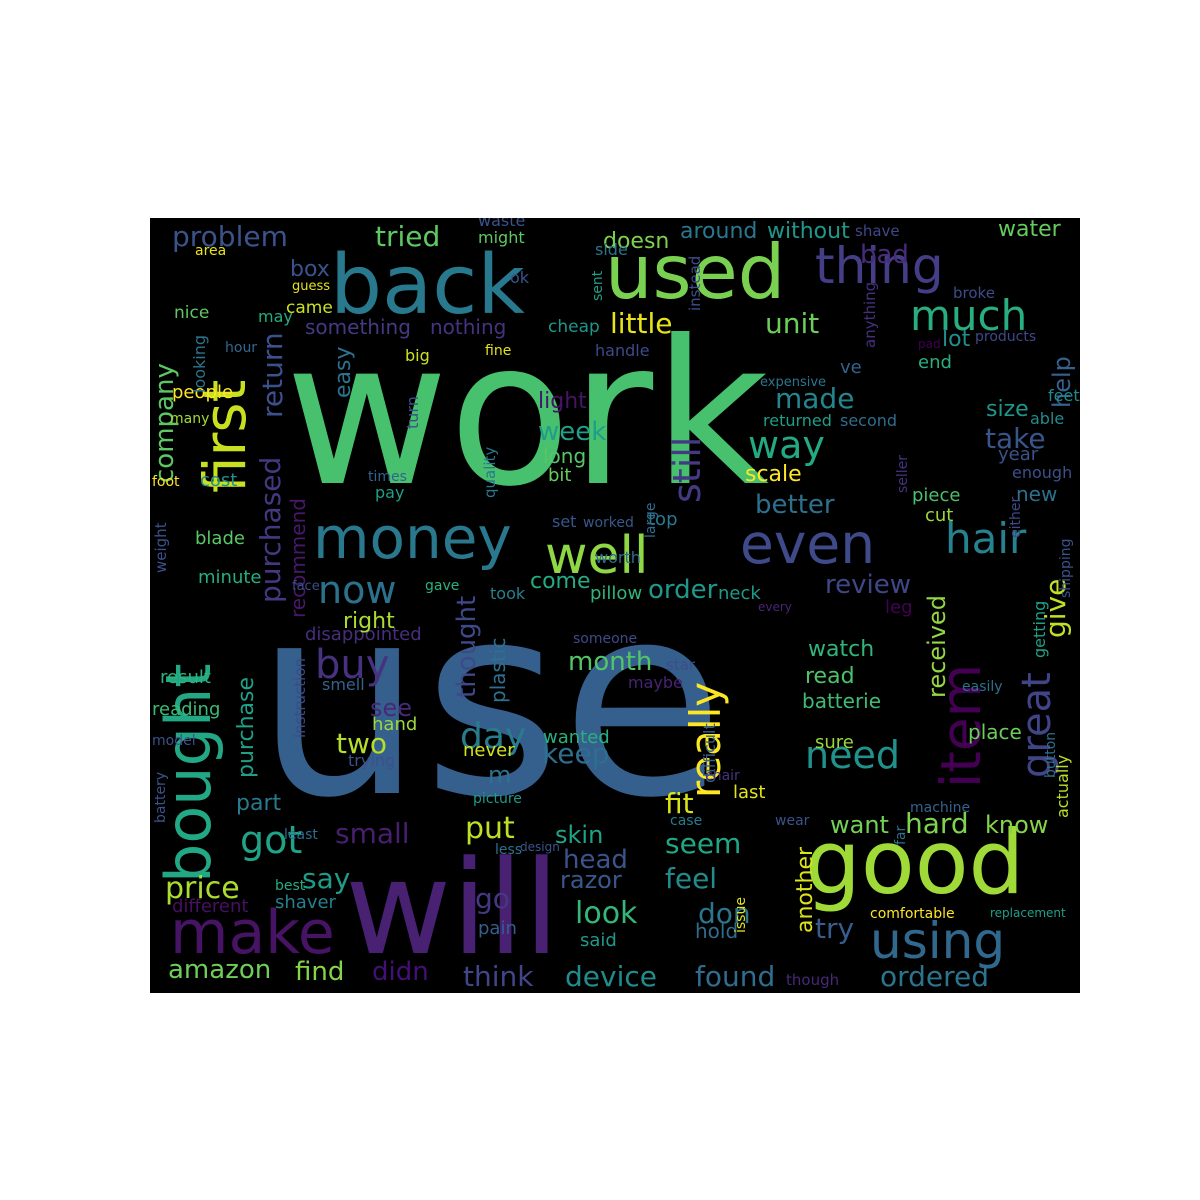 The height and width of the screenshot is (1200, 1200). Describe the element at coordinates (703, 843) in the screenshot. I see `word-seem: seem` at that location.